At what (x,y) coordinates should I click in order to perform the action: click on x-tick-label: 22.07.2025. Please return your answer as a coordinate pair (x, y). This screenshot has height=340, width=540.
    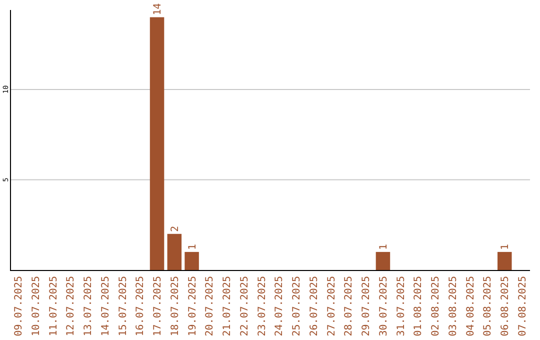
    Looking at the image, I should click on (244, 306).